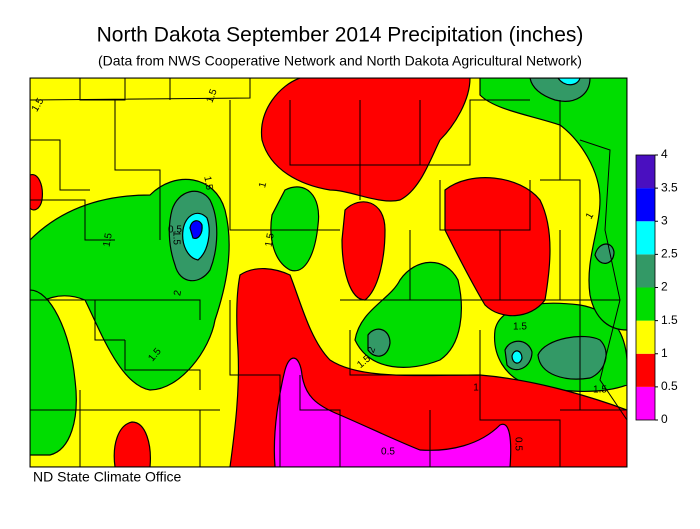 The height and width of the screenshot is (529, 700). What do you see at coordinates (664, 353) in the screenshot?
I see `colorbar-tick-label: 1` at bounding box center [664, 353].